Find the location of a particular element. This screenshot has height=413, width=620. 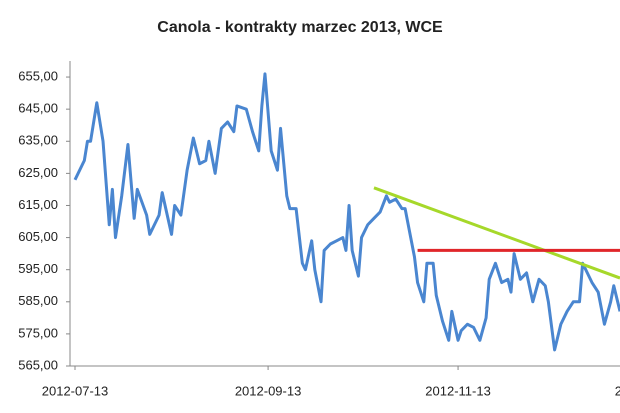

y-tick-label: 655,00 is located at coordinates (38, 75).